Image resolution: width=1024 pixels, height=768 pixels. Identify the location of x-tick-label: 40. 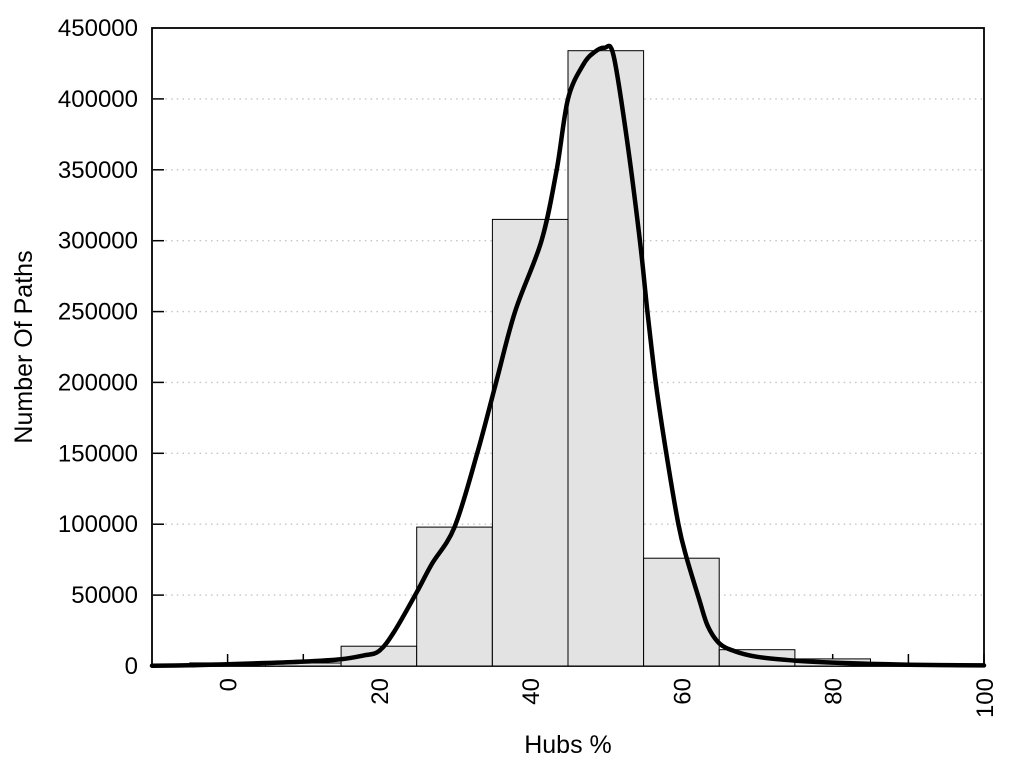
(531, 691).